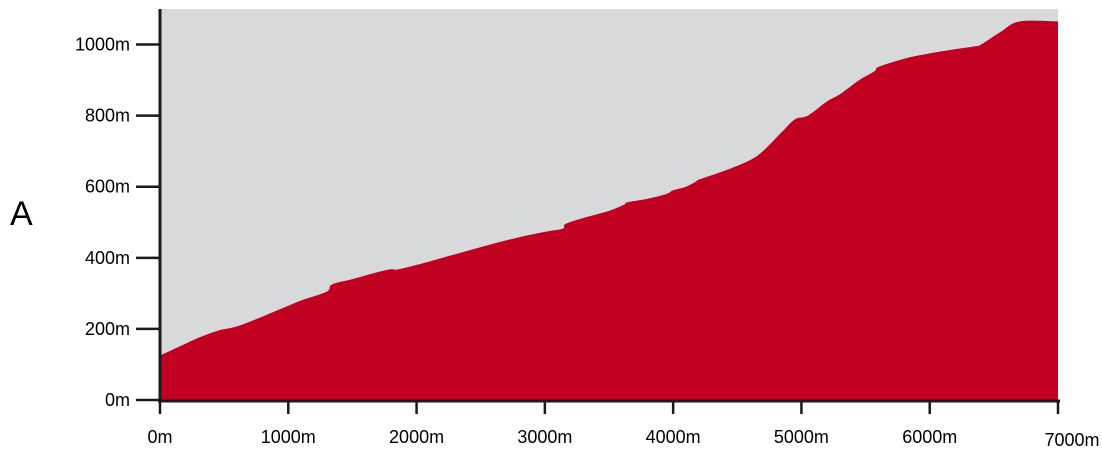 The width and height of the screenshot is (1102, 460). Describe the element at coordinates (416, 437) in the screenshot. I see `x-tick-label: 2000m` at that location.